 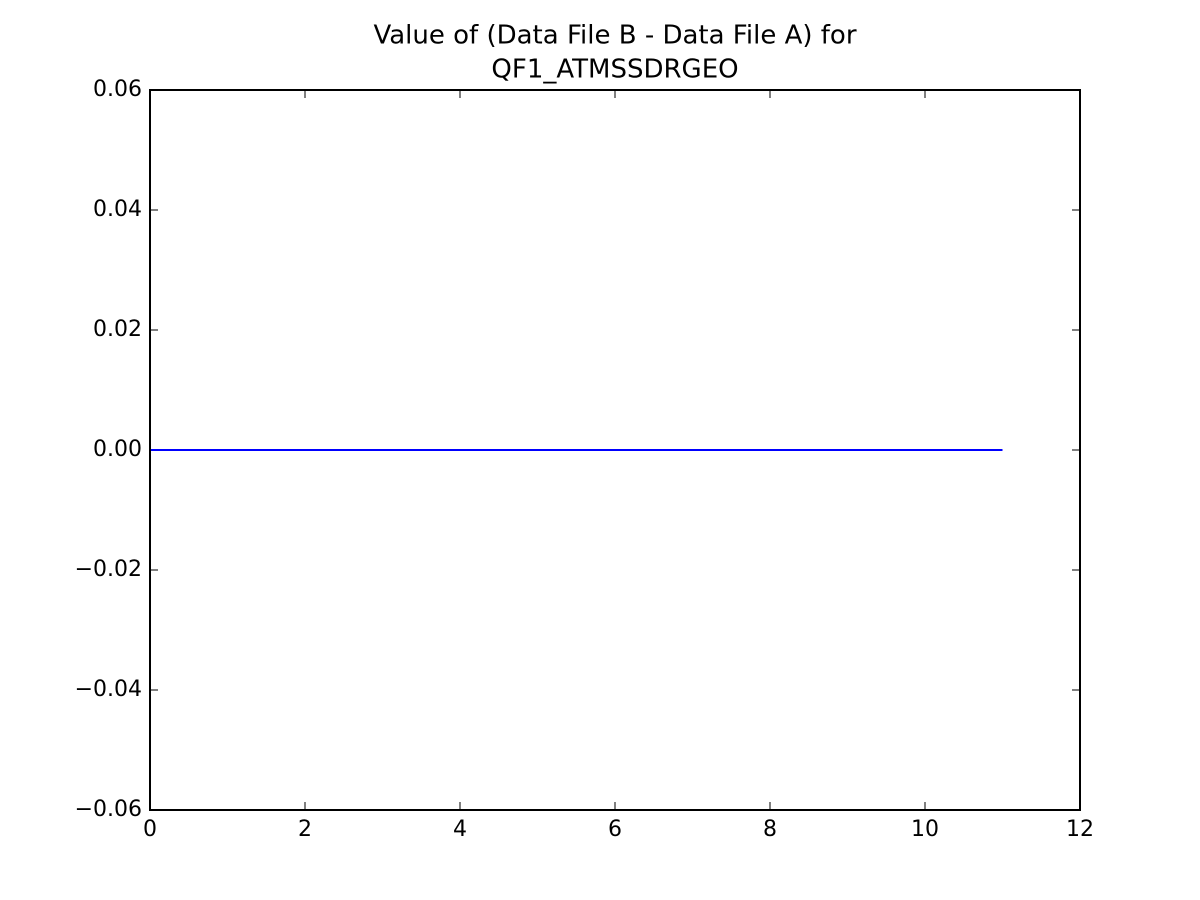 What do you see at coordinates (108, 809) in the screenshot?
I see `y-tick-label: −0.06` at bounding box center [108, 809].